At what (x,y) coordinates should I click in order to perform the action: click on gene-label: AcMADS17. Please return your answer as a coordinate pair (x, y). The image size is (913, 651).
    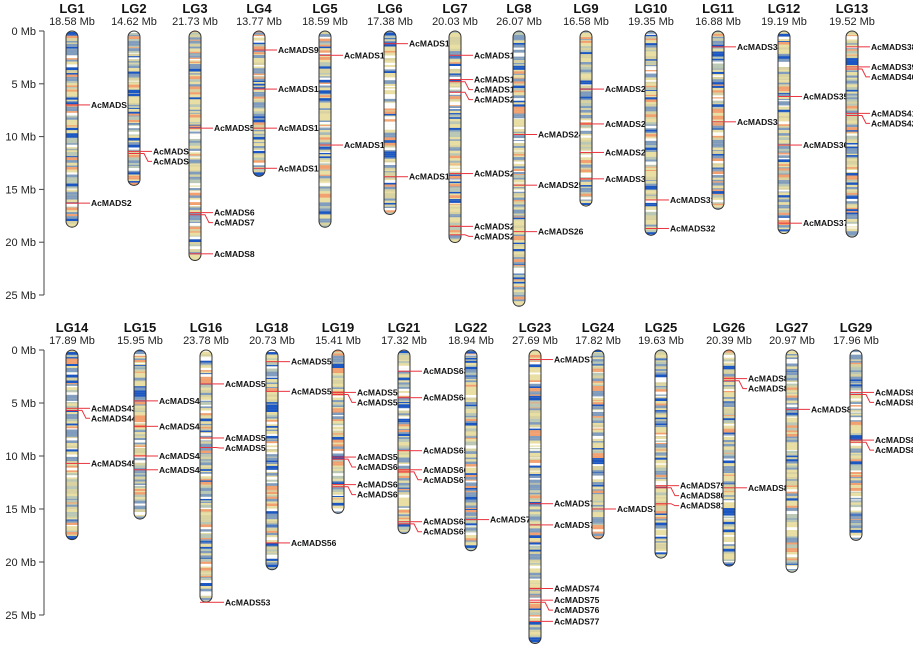
    Looking at the image, I should click on (497, 55).